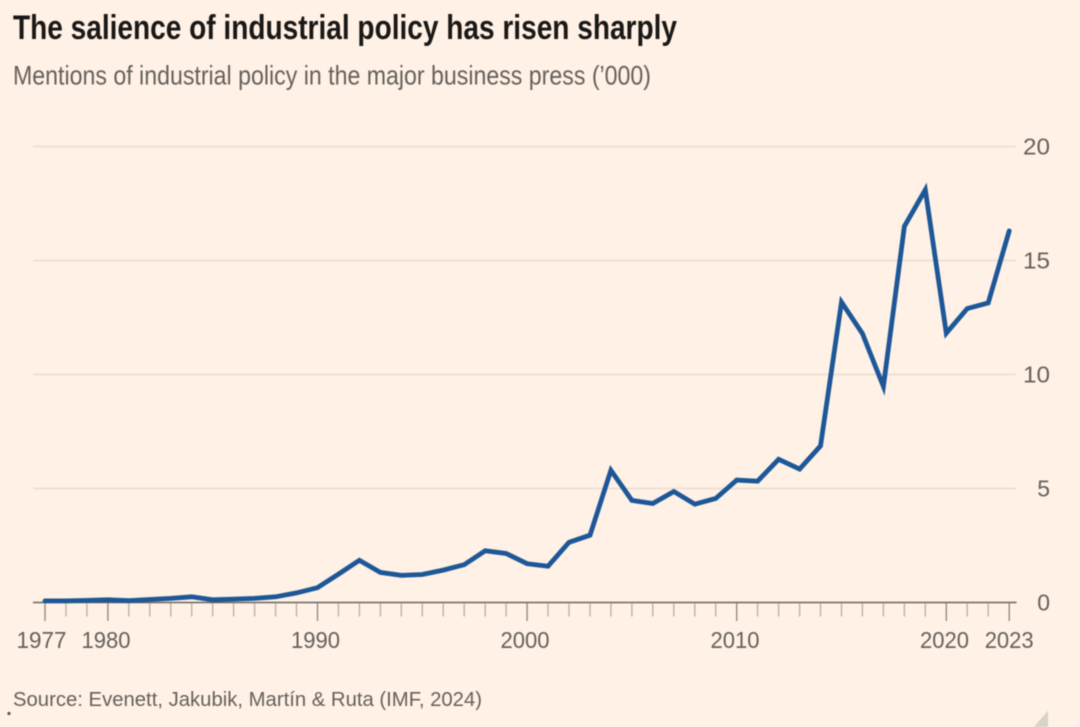  I want to click on svg-text: 15, so click(1036, 261).